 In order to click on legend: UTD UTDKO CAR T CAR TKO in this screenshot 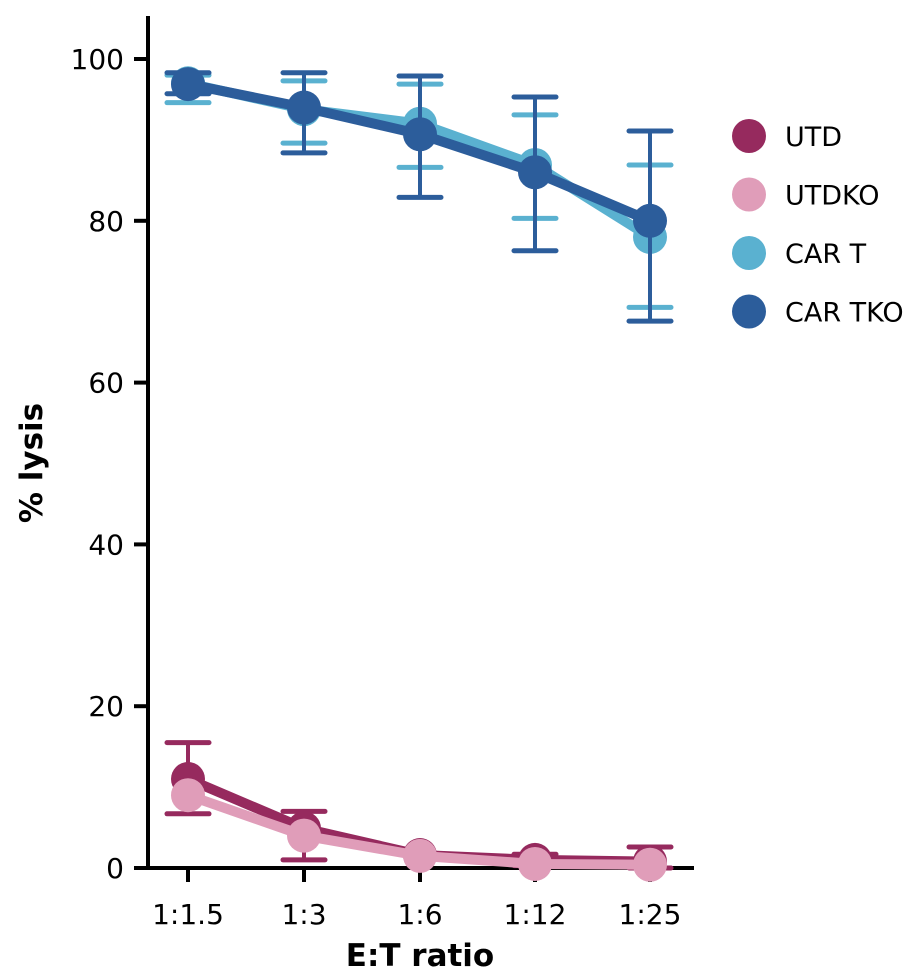, I will do `click(818, 224)`.